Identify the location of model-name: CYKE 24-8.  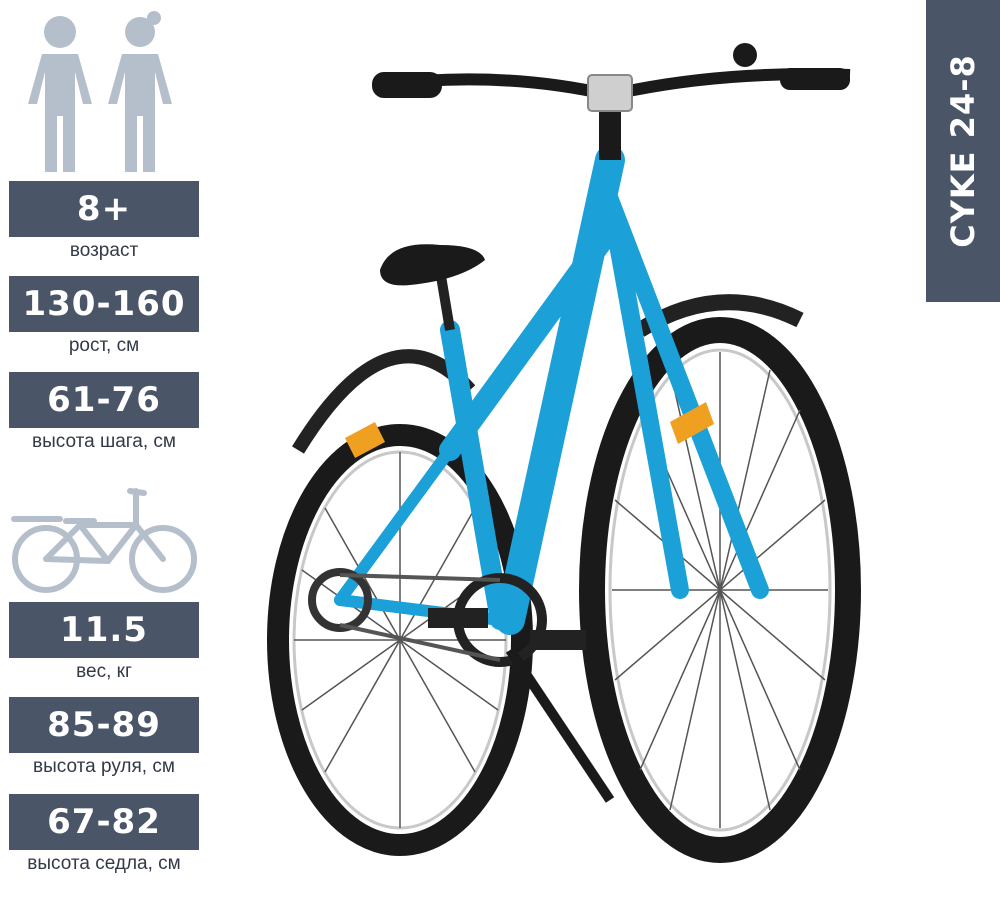
(963, 151).